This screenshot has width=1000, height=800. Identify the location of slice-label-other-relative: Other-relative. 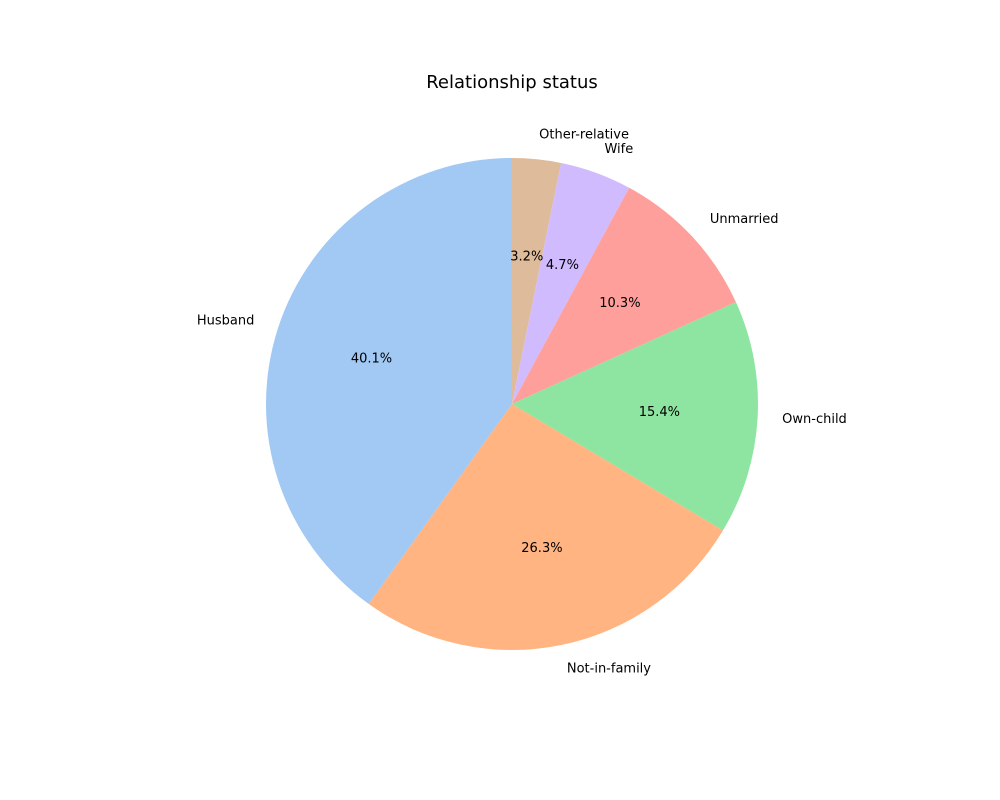
(584, 134).